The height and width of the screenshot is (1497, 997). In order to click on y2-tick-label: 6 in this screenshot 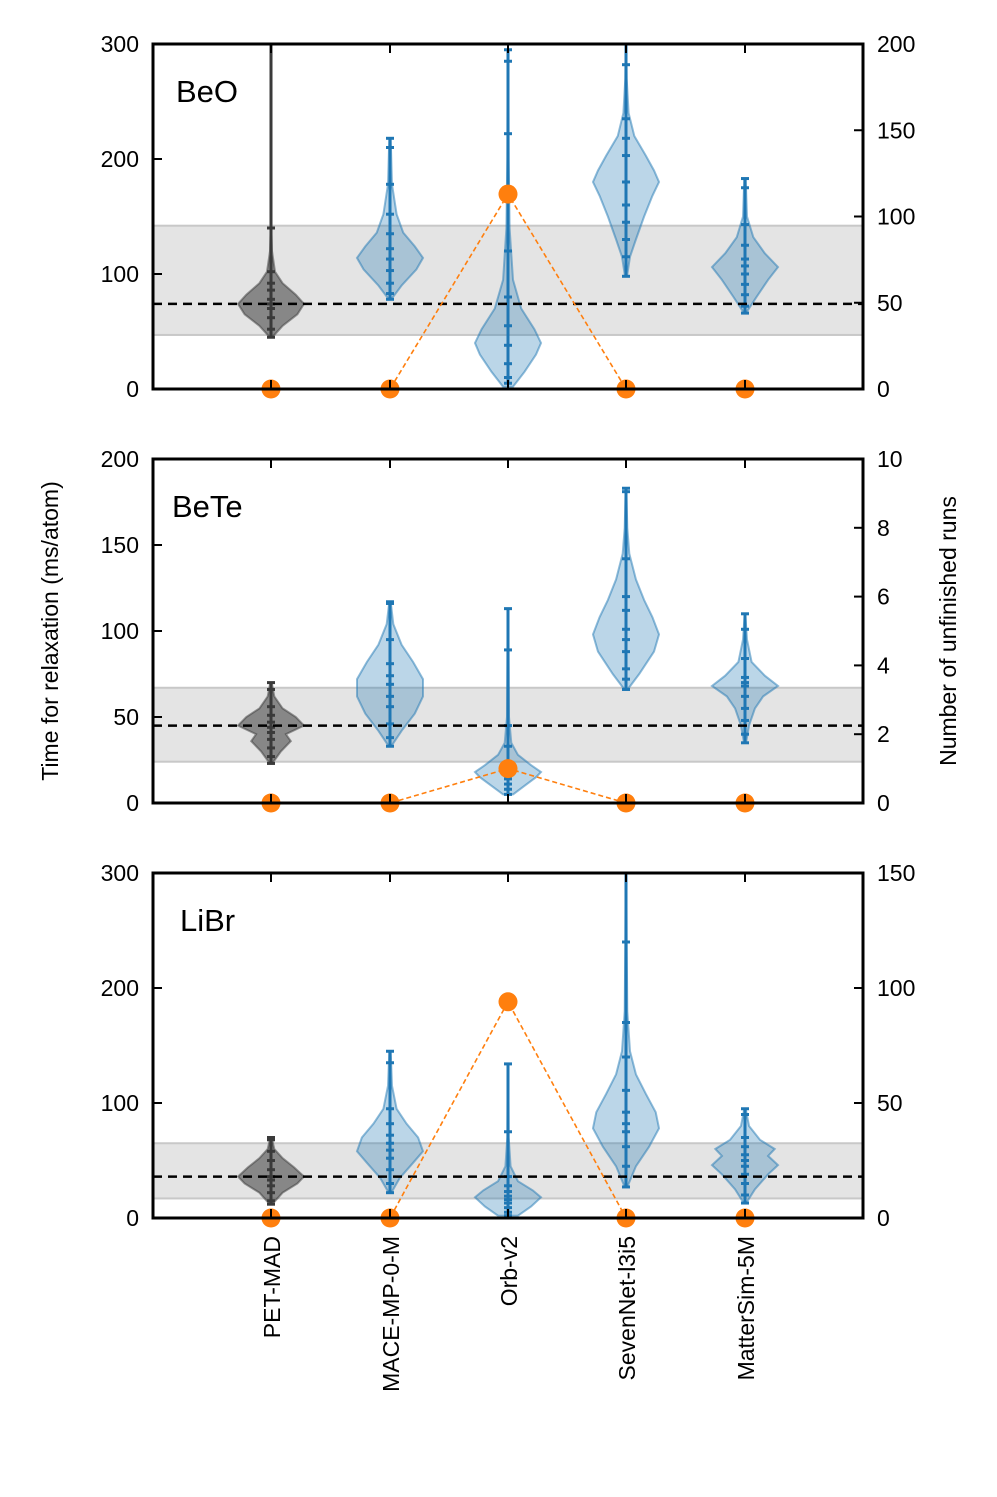, I will do `click(883, 597)`.